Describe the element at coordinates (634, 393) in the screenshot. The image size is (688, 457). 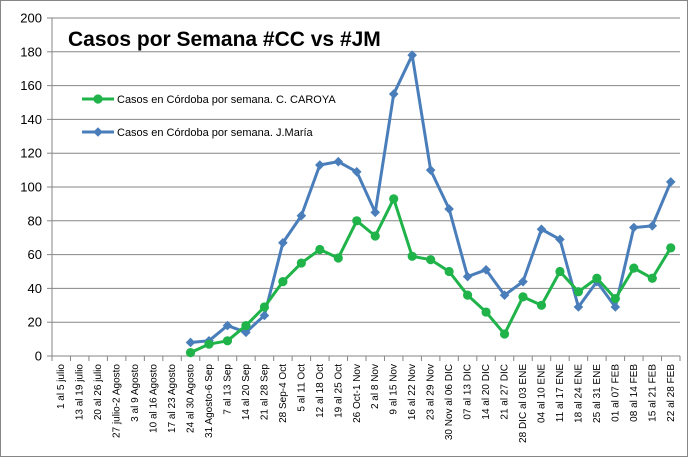
I see `x-tick-label: 08 al 14 FEB` at that location.